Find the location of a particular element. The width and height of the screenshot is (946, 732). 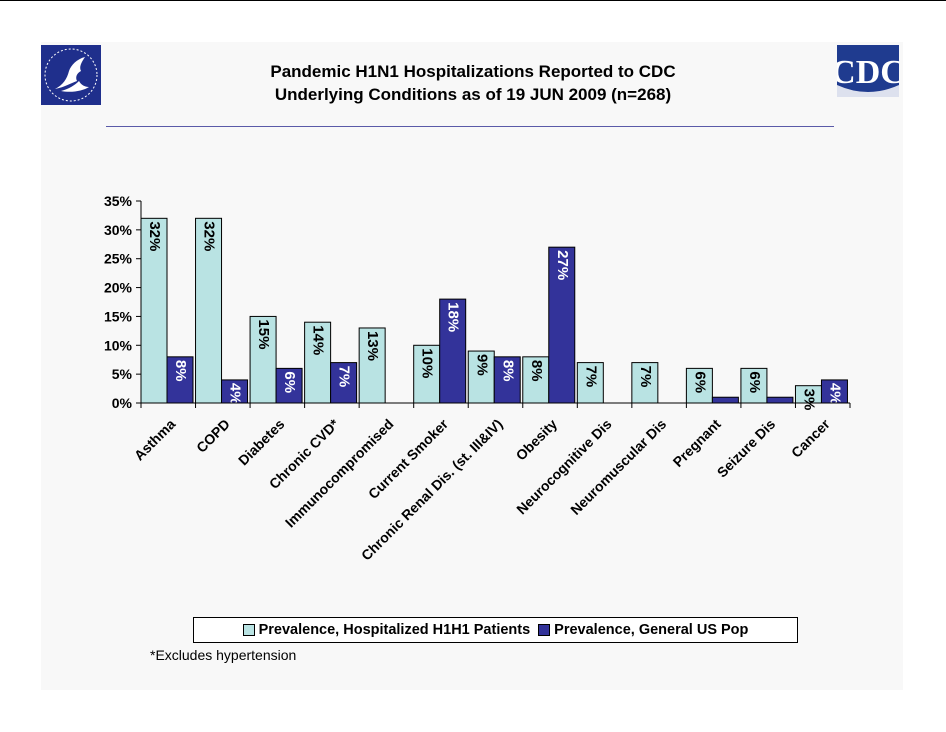

cdc-logo-text: CDC is located at coordinates (868, 72).